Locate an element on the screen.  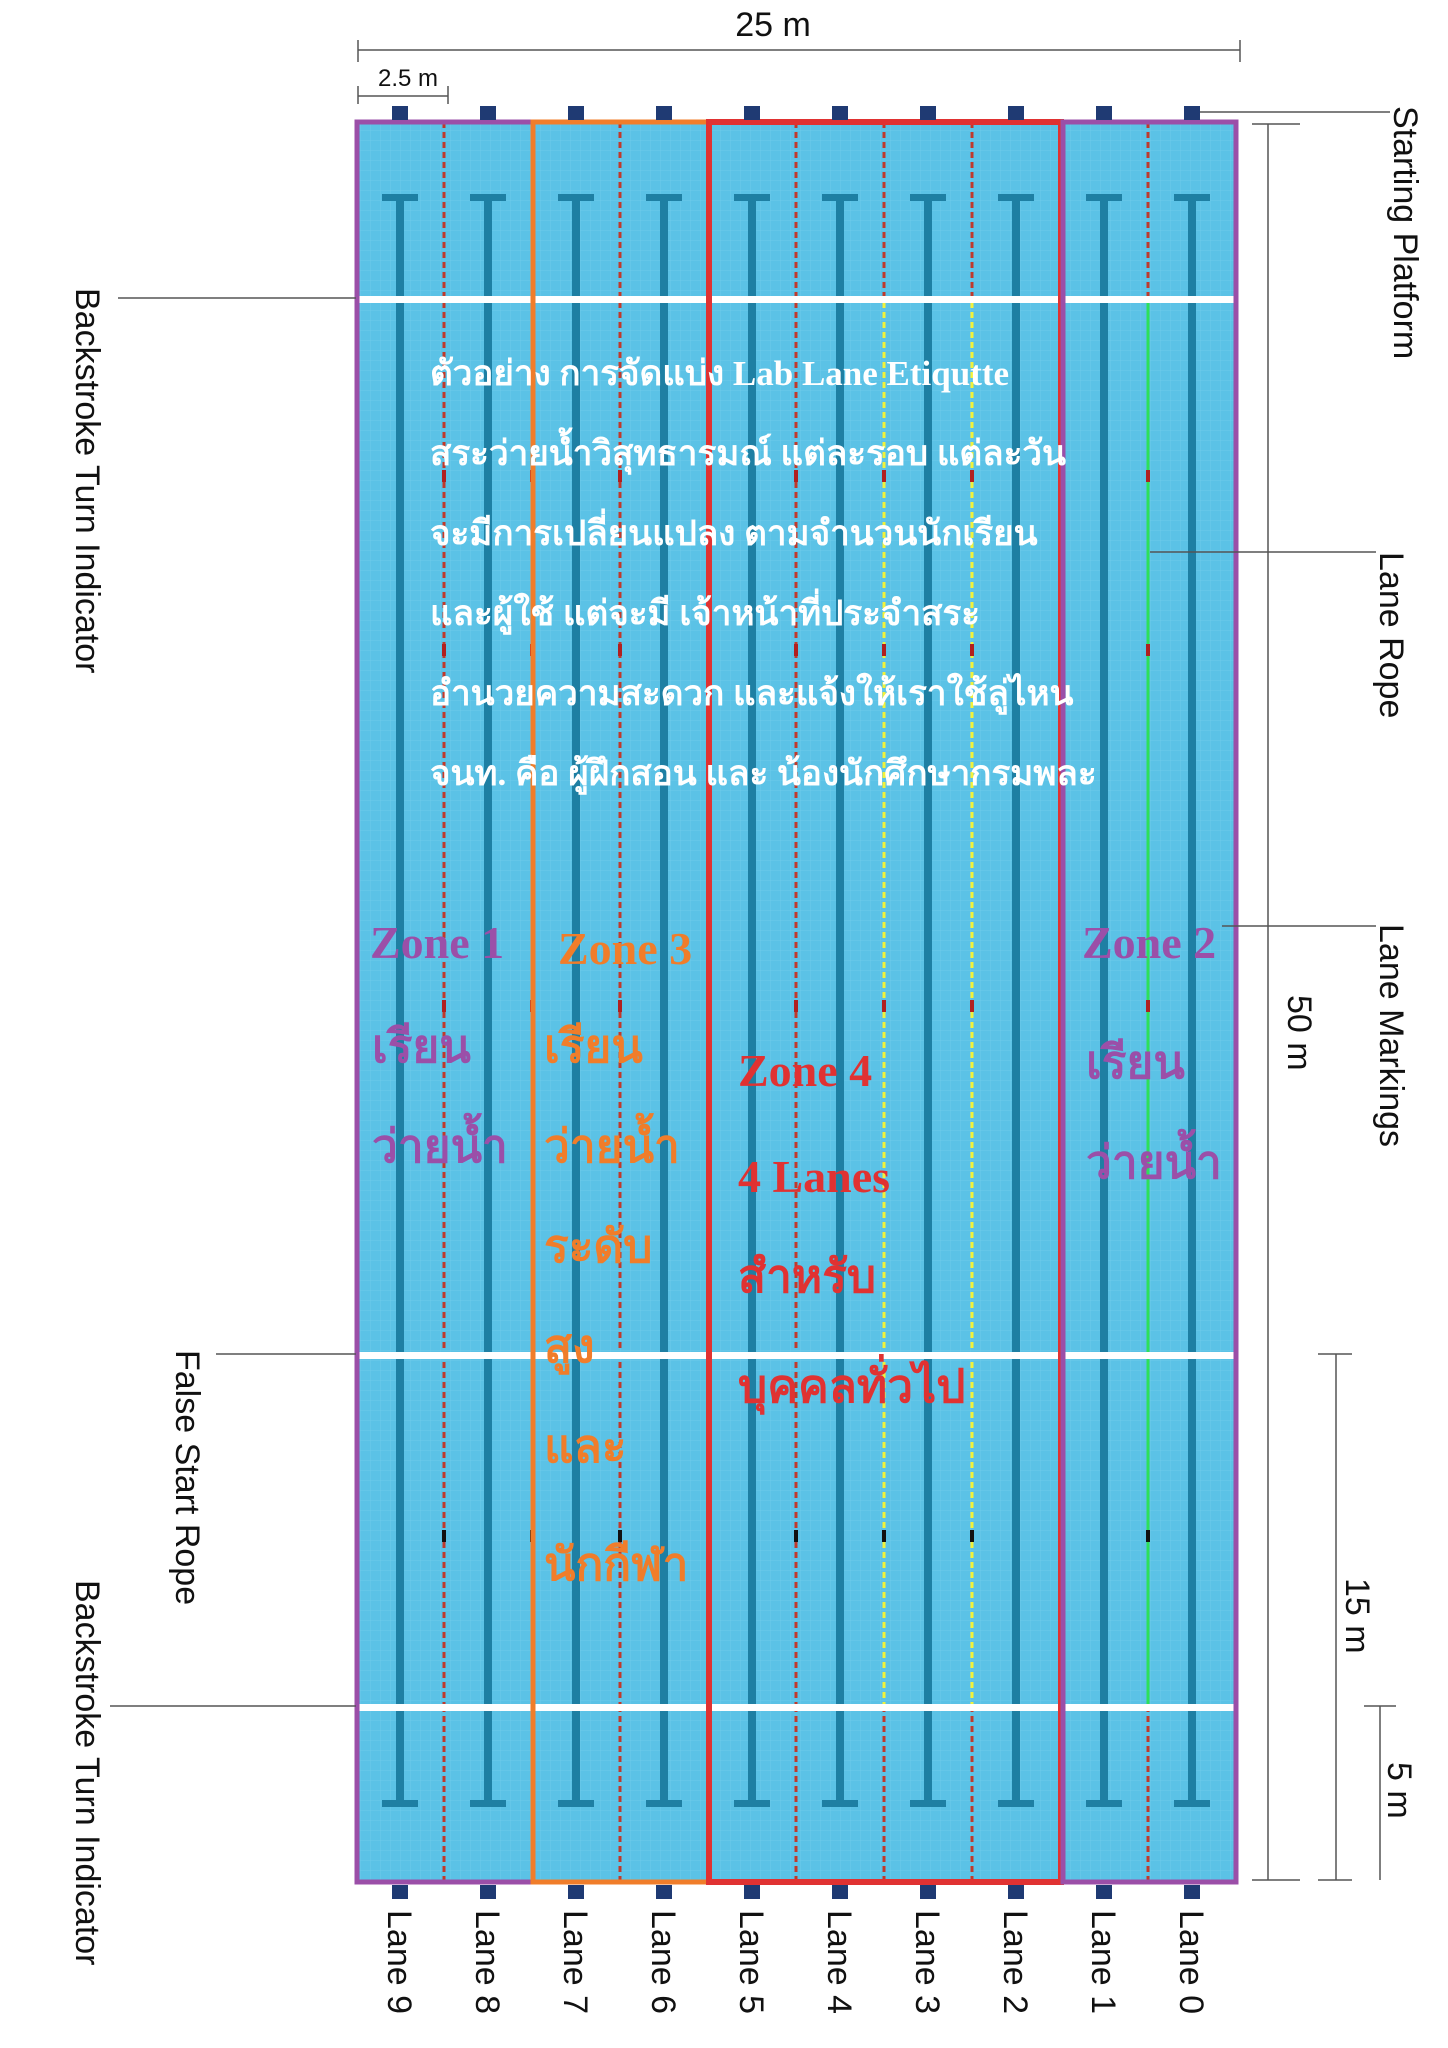
backstroke-indicator-bottom-rope is located at coordinates (796, 1707).